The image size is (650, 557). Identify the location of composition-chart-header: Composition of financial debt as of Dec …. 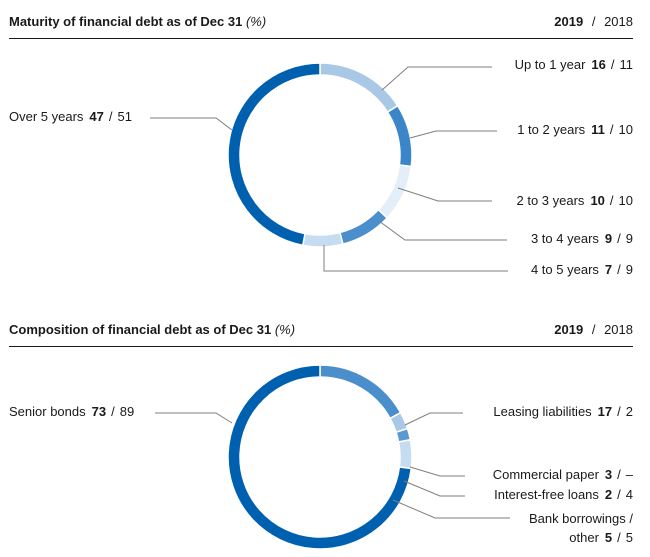
(321, 334).